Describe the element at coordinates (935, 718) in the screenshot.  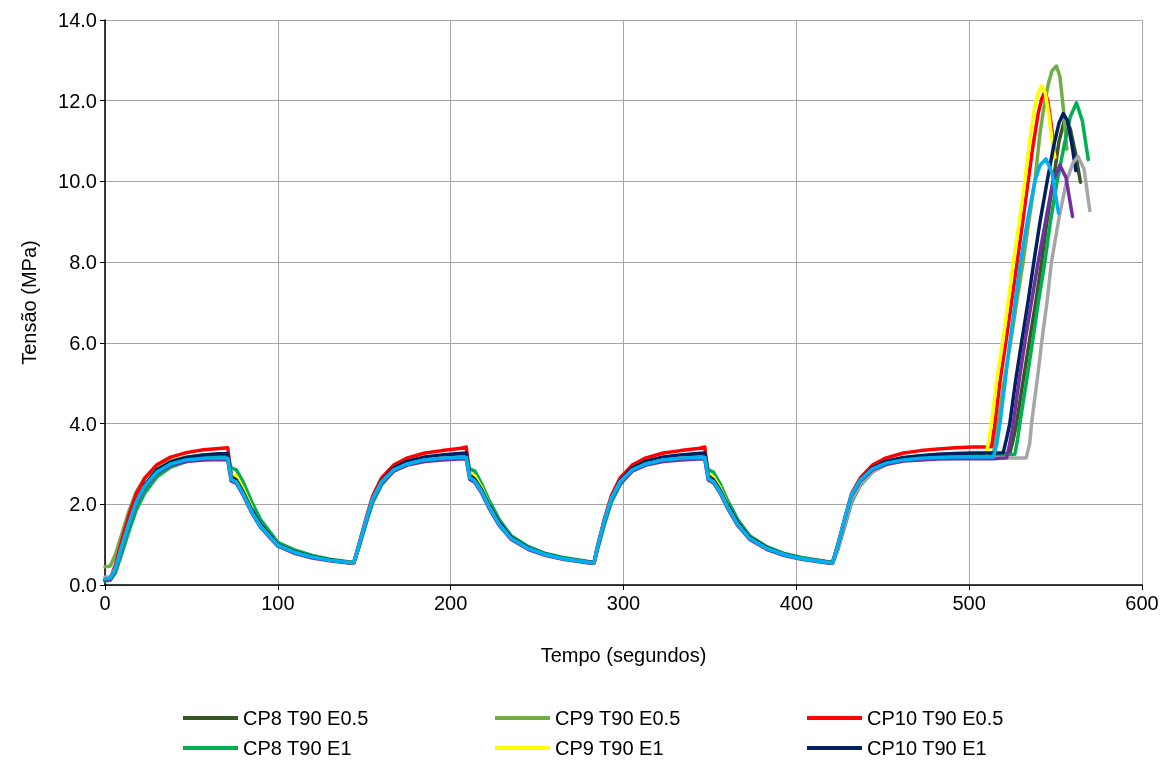
I see `legend-label: CP10 T90 E0.5` at that location.